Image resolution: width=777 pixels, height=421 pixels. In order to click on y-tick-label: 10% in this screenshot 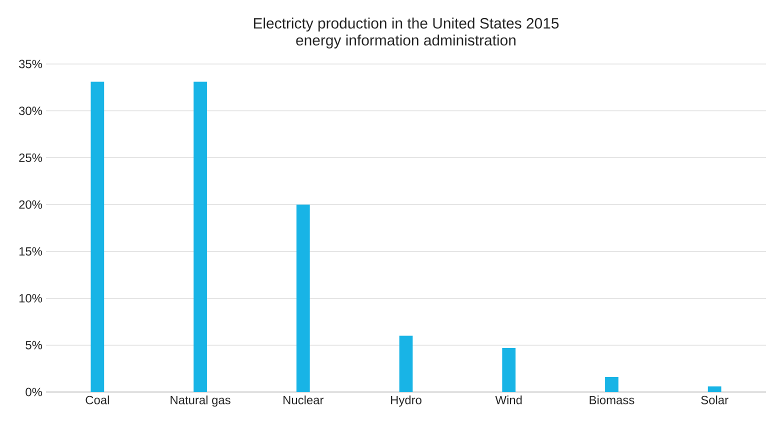, I will do `click(30, 298)`.